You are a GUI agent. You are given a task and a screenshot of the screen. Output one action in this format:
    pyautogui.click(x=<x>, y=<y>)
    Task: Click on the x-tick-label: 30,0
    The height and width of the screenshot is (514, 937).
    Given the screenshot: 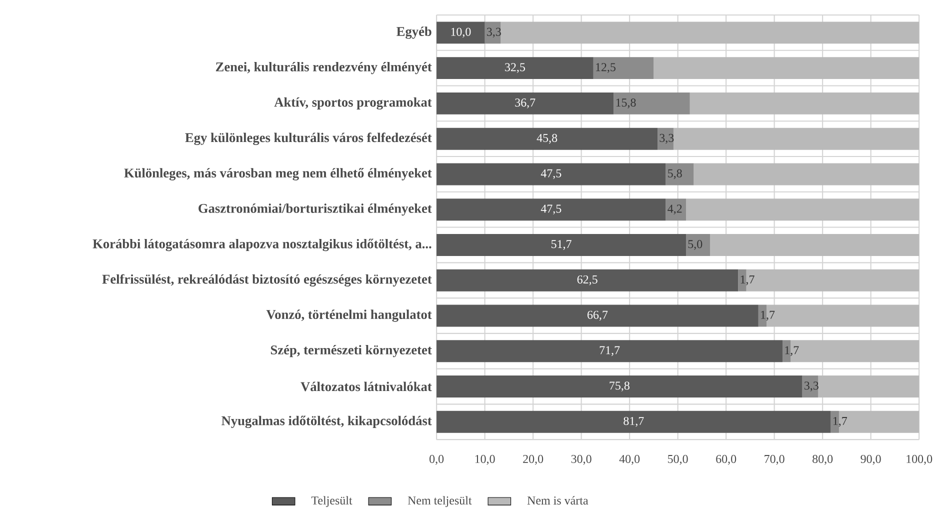 What is the action you would take?
    pyautogui.click(x=581, y=459)
    